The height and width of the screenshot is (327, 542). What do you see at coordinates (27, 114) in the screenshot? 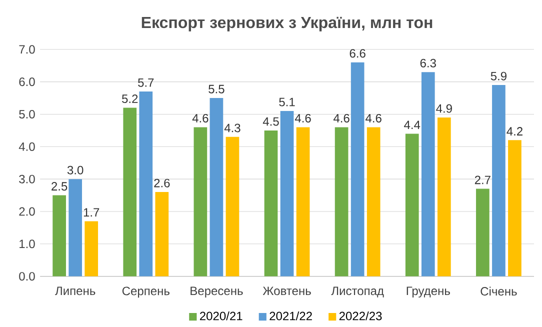
I see `y-tick-label: 5.0` at bounding box center [27, 114].